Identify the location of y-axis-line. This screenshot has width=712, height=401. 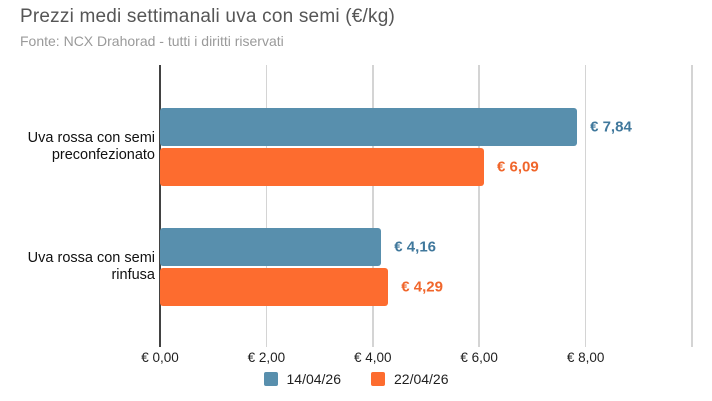
(160, 206).